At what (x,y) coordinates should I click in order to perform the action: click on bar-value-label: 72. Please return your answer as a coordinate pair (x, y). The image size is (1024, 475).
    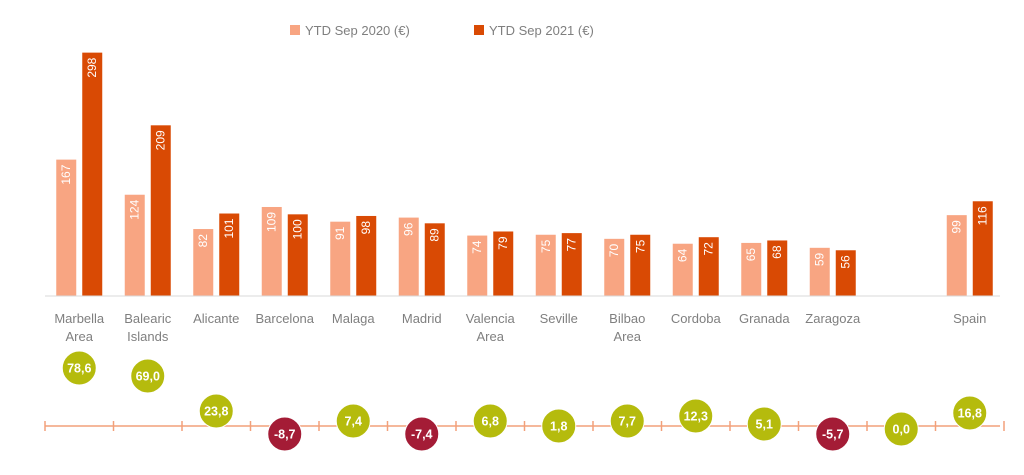
    Looking at the image, I should click on (709, 249).